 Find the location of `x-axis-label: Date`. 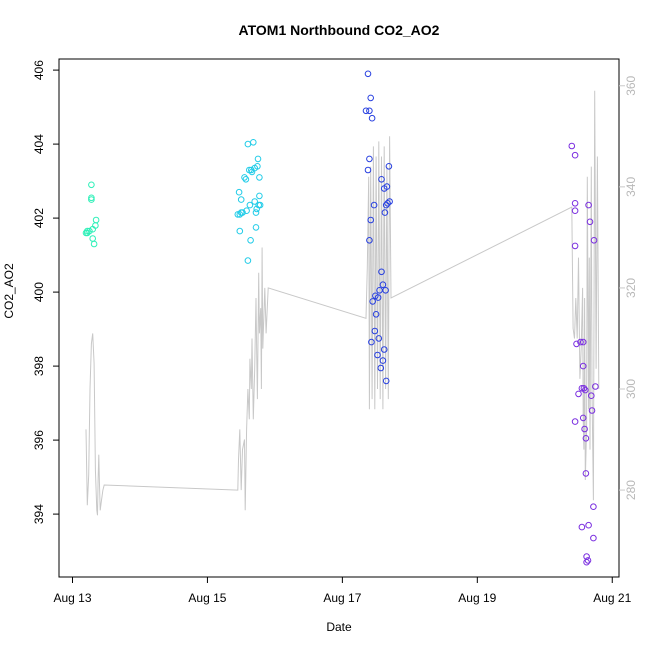

x-axis-label: Date is located at coordinates (339, 627).